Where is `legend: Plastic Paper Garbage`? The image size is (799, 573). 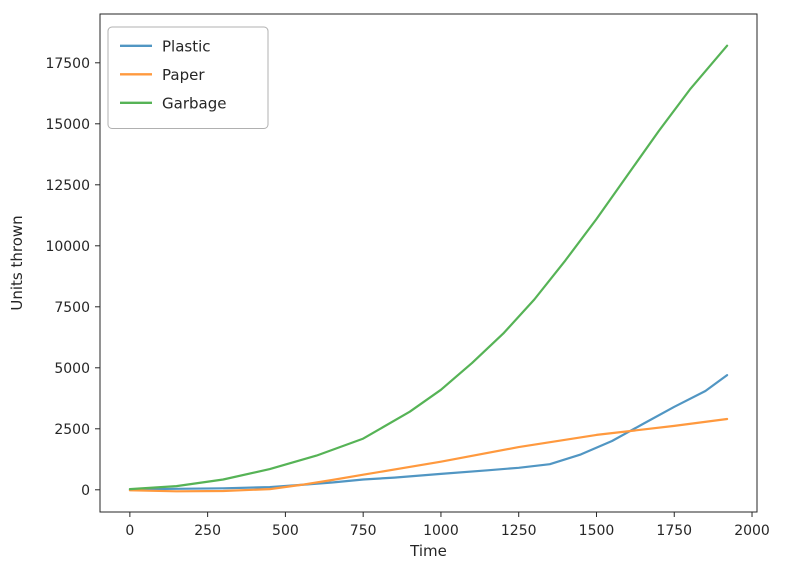 legend: Plastic Paper Garbage is located at coordinates (188, 77).